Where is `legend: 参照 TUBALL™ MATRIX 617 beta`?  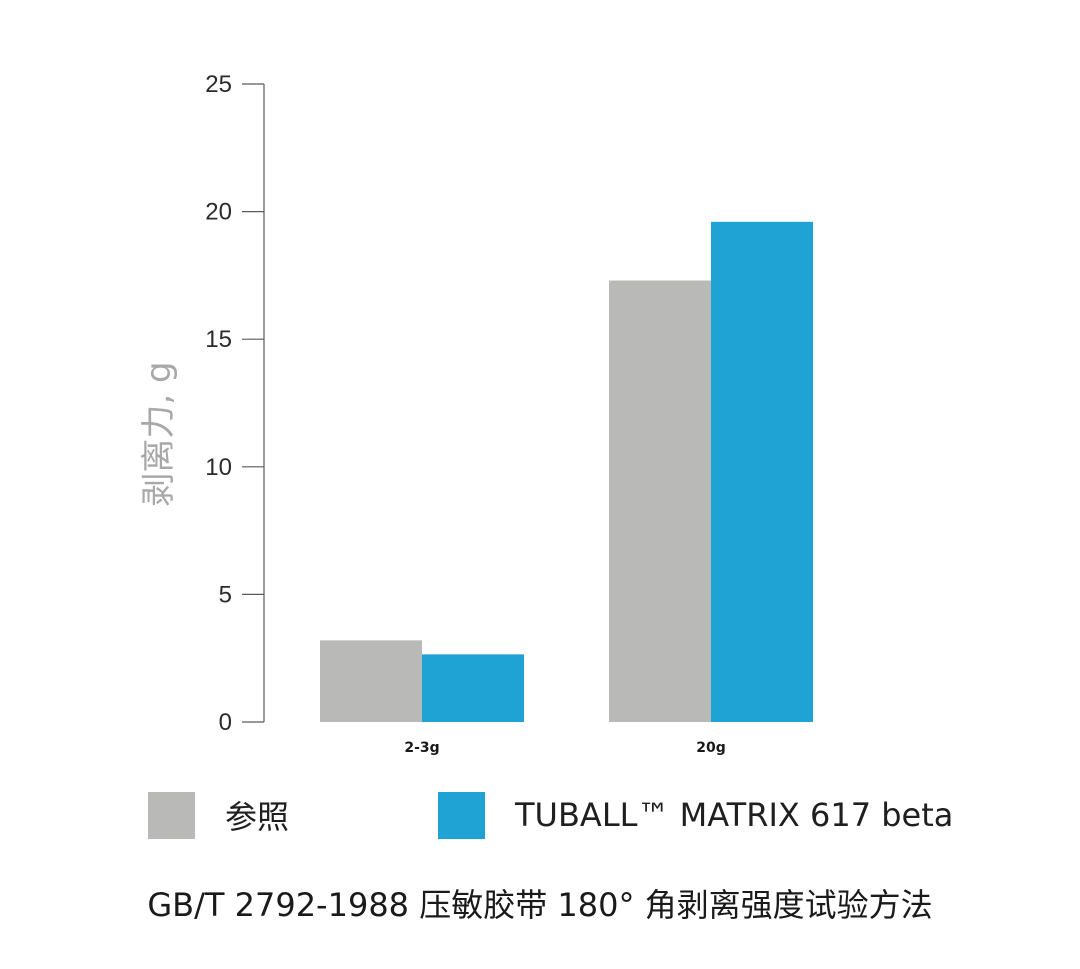
legend: 参照 TUBALL™ MATRIX 617 beta is located at coordinates (540, 820).